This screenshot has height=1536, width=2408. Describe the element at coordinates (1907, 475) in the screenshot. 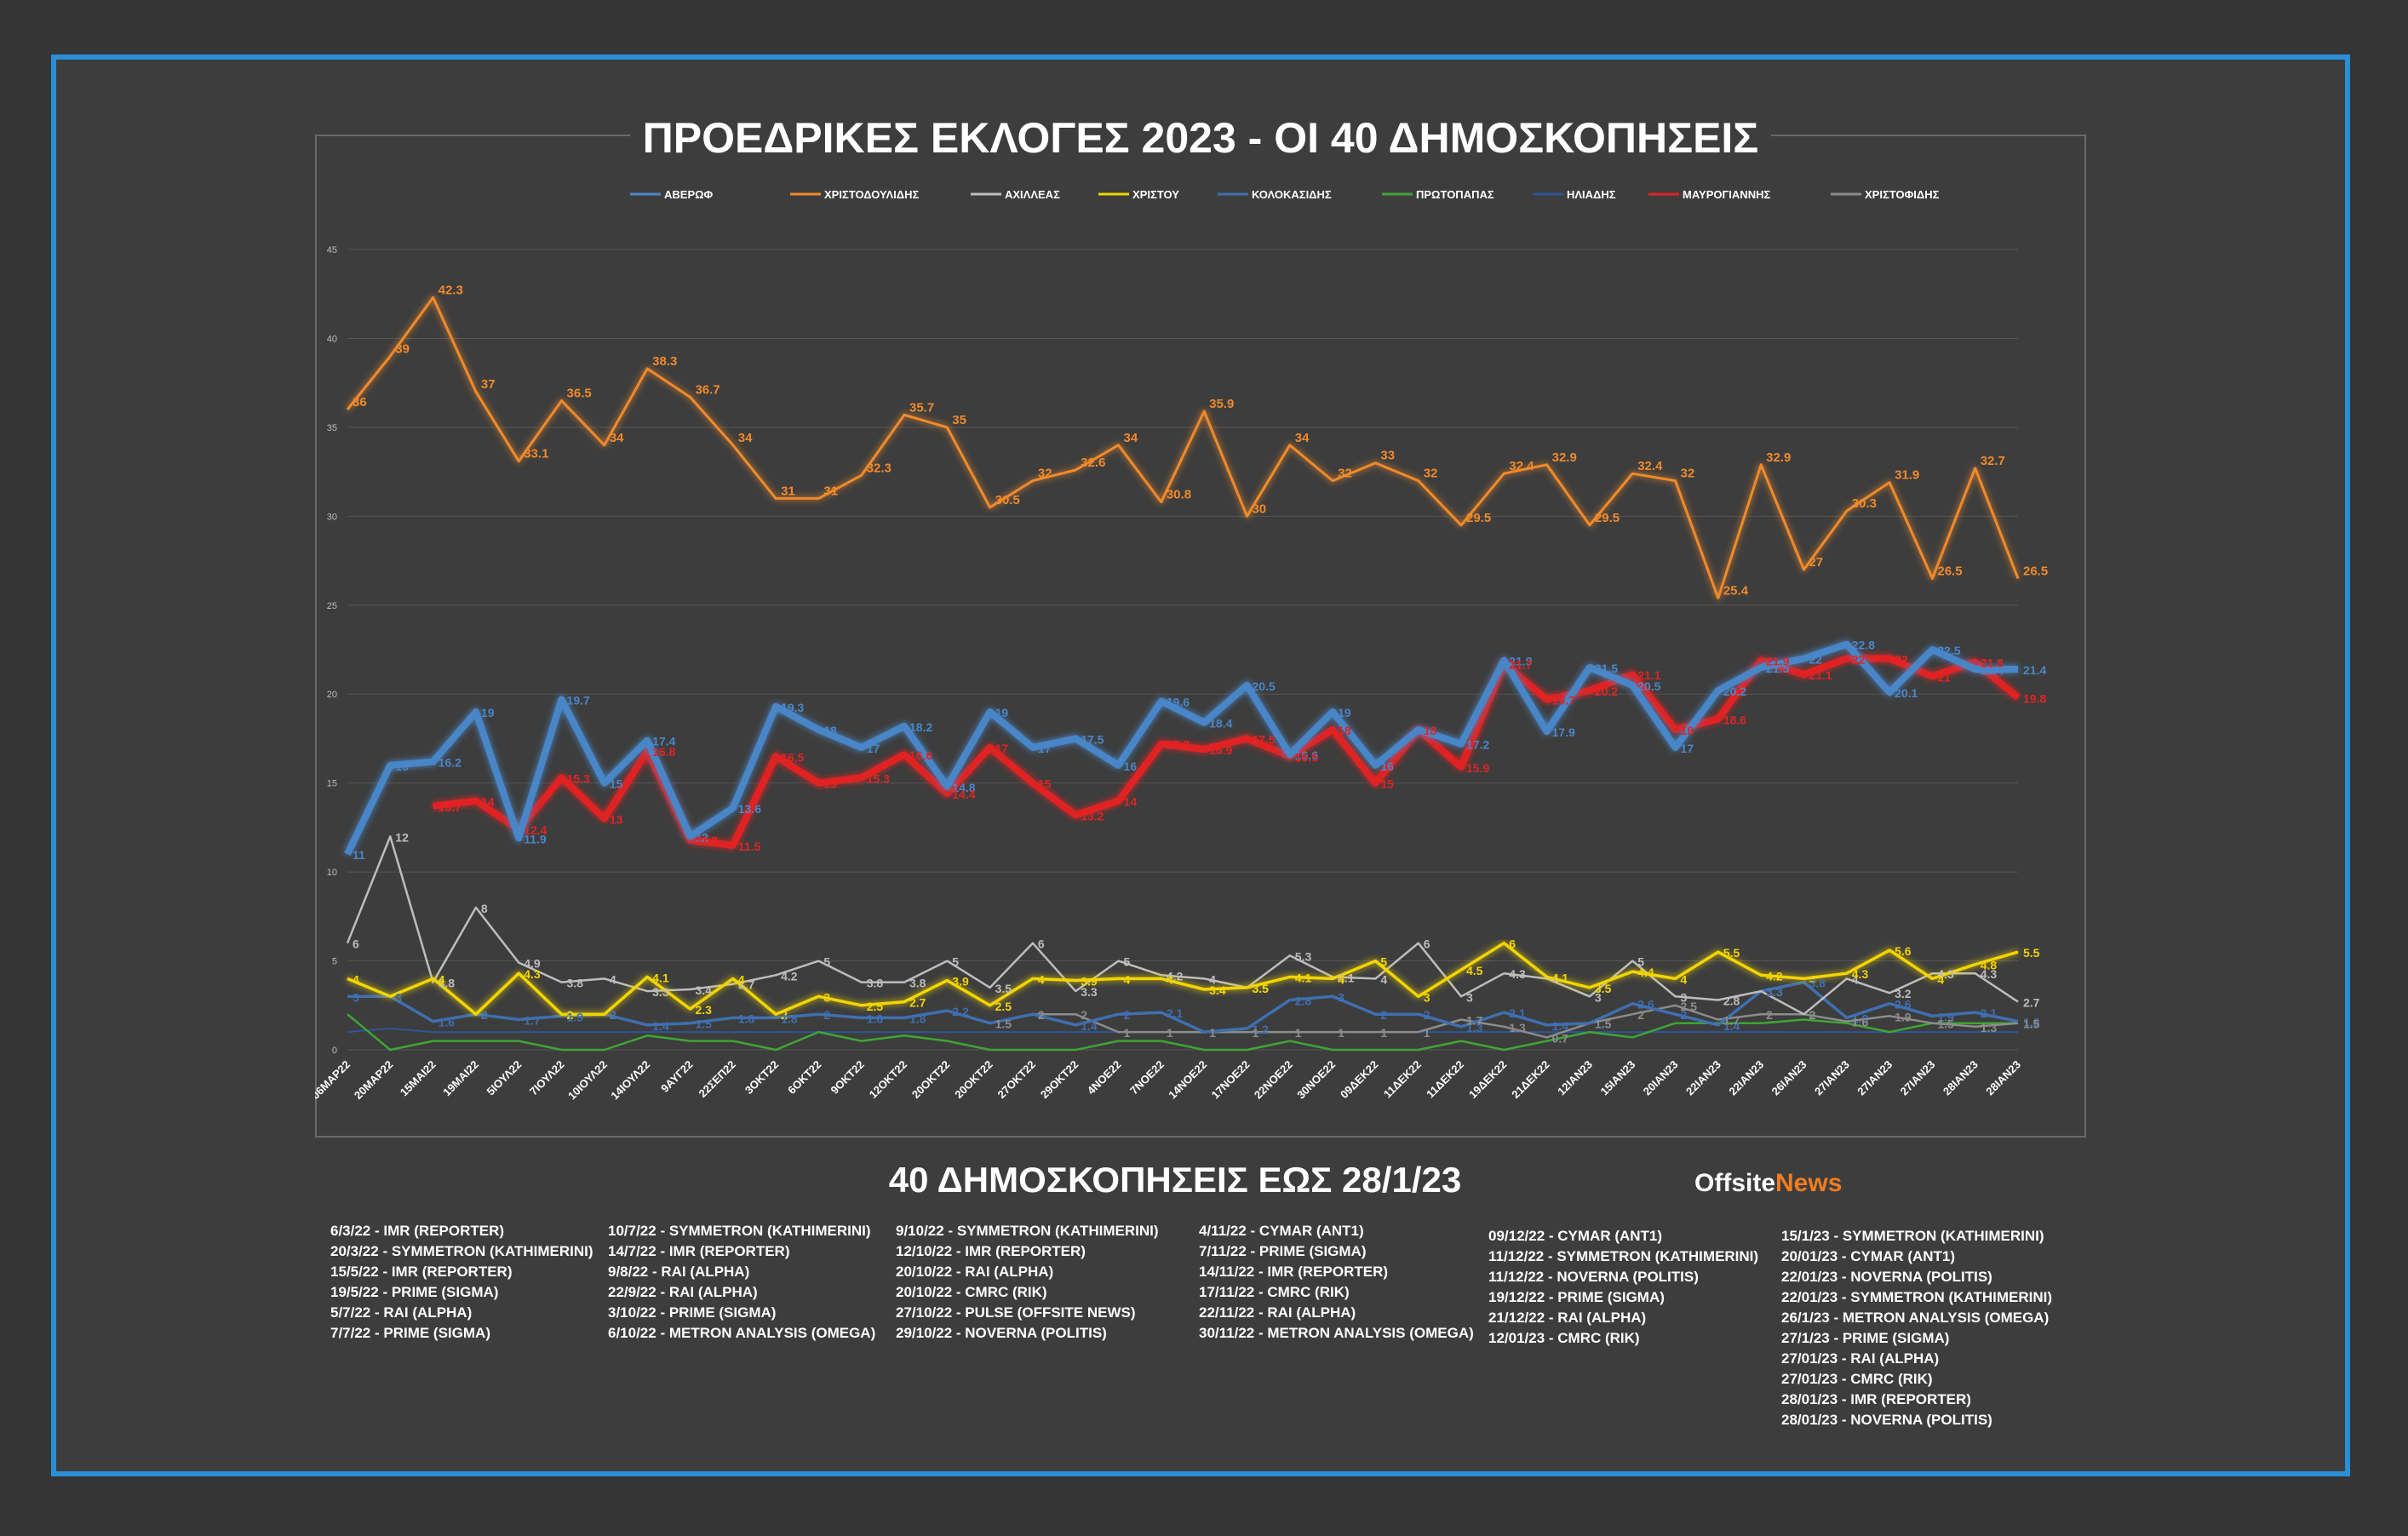

I see `data-label: 31.9` at that location.